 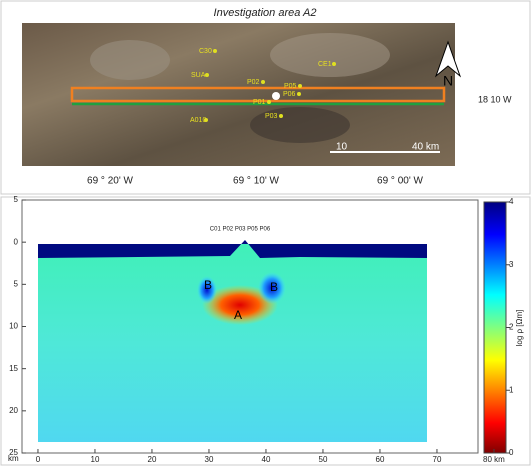 I want to click on site-label: C30, so click(x=205, y=51).